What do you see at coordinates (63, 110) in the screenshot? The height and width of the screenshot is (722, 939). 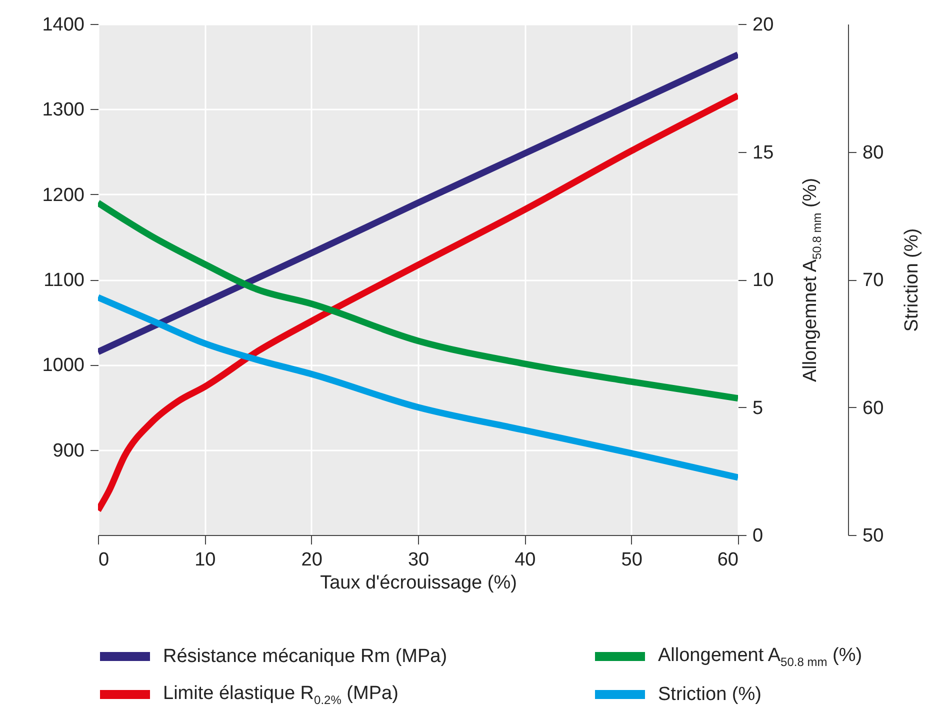 I see `y-tick-label: 1300` at bounding box center [63, 110].